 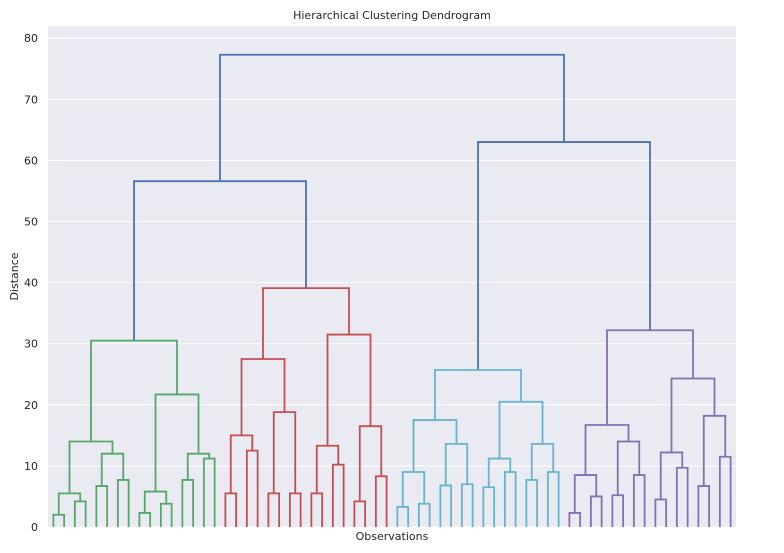 I want to click on y-tick-label: 40, so click(x=31, y=283).